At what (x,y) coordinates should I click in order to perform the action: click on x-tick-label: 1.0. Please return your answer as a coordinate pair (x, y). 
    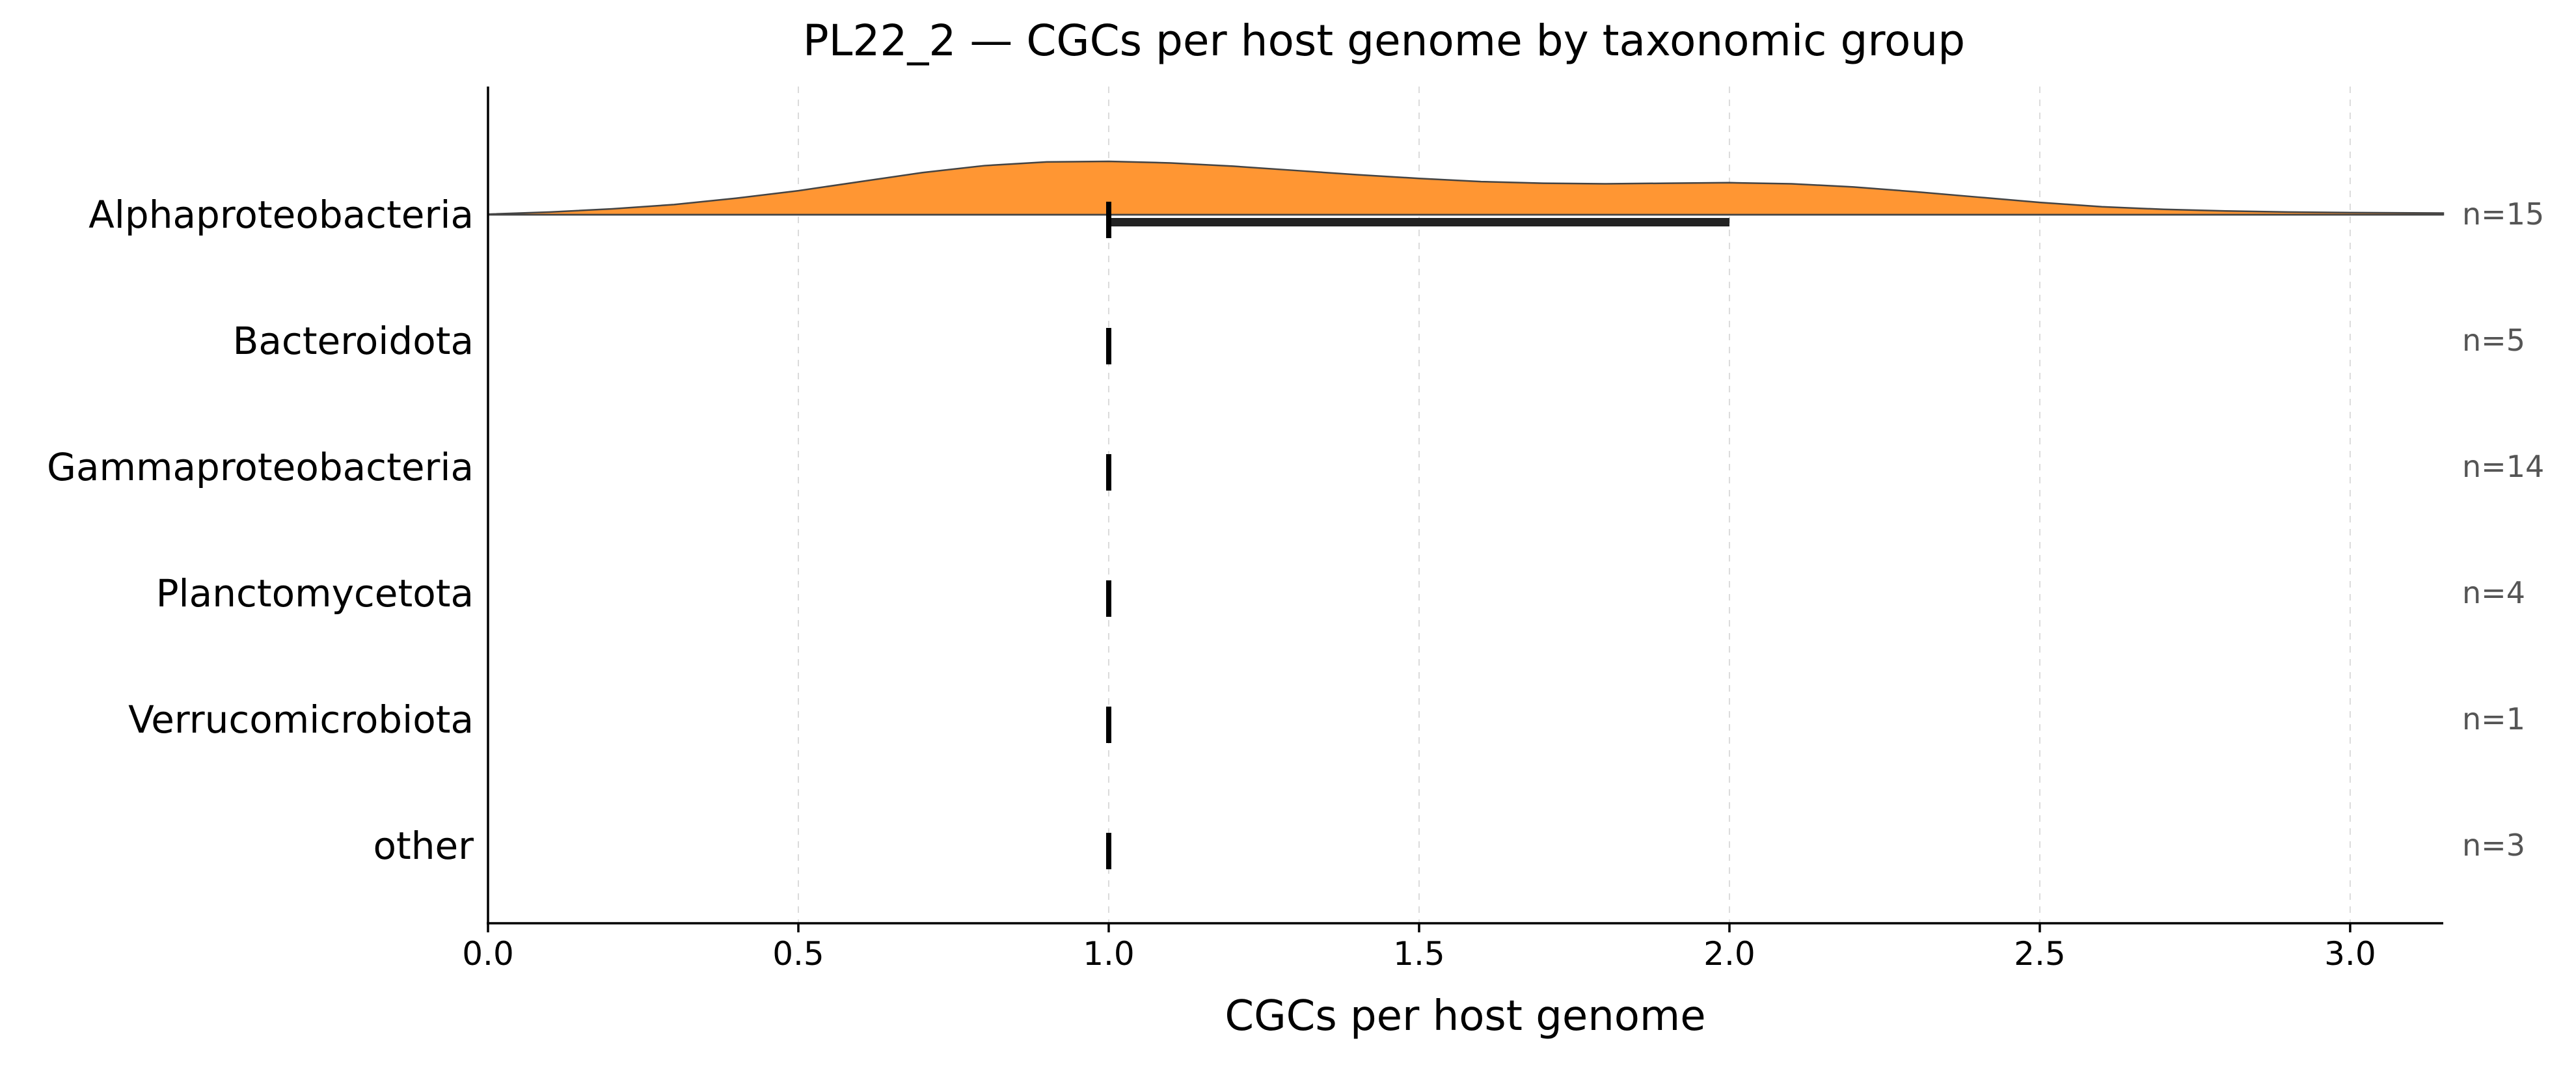
    Looking at the image, I should click on (1109, 954).